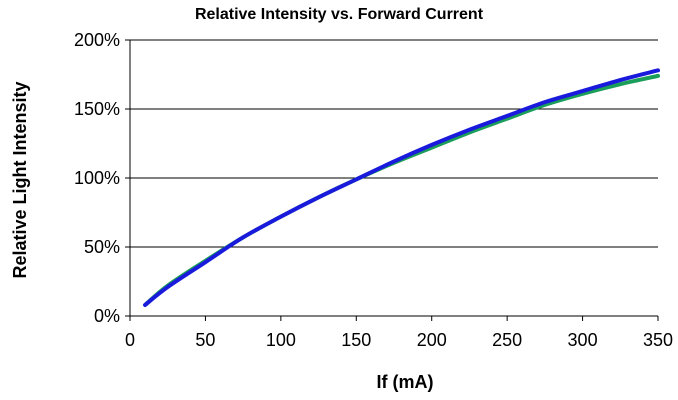 Image resolution: width=678 pixels, height=400 pixels. Describe the element at coordinates (583, 340) in the screenshot. I see `x-tick-label: 300` at that location.